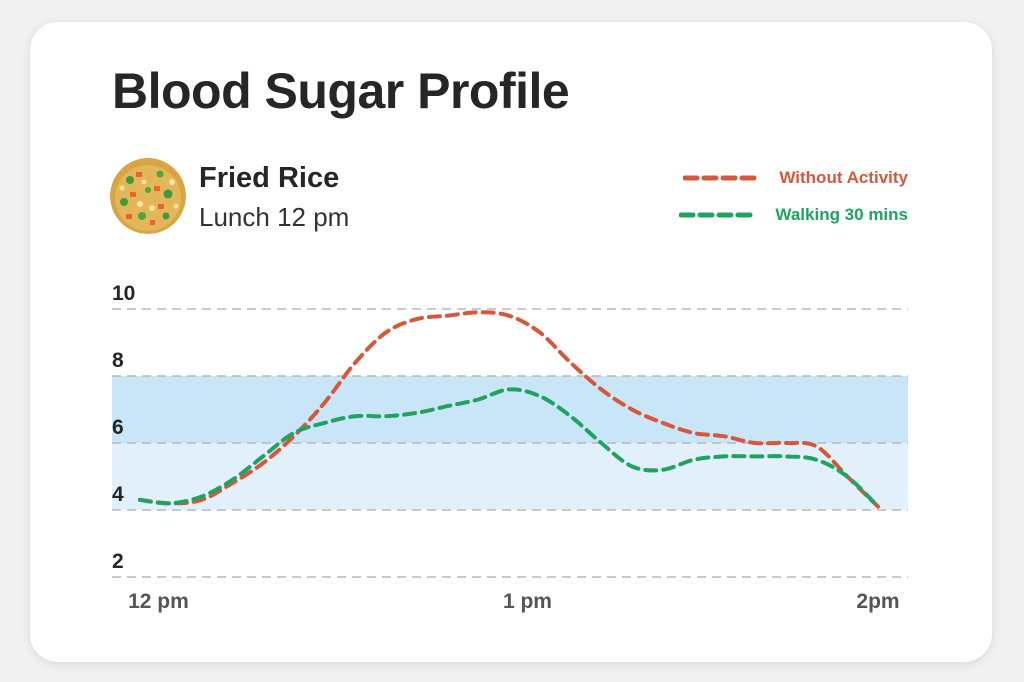 Image resolution: width=1024 pixels, height=682 pixels. What do you see at coordinates (720, 177) in the screenshot?
I see `legend-swatch-without-activity` at bounding box center [720, 177].